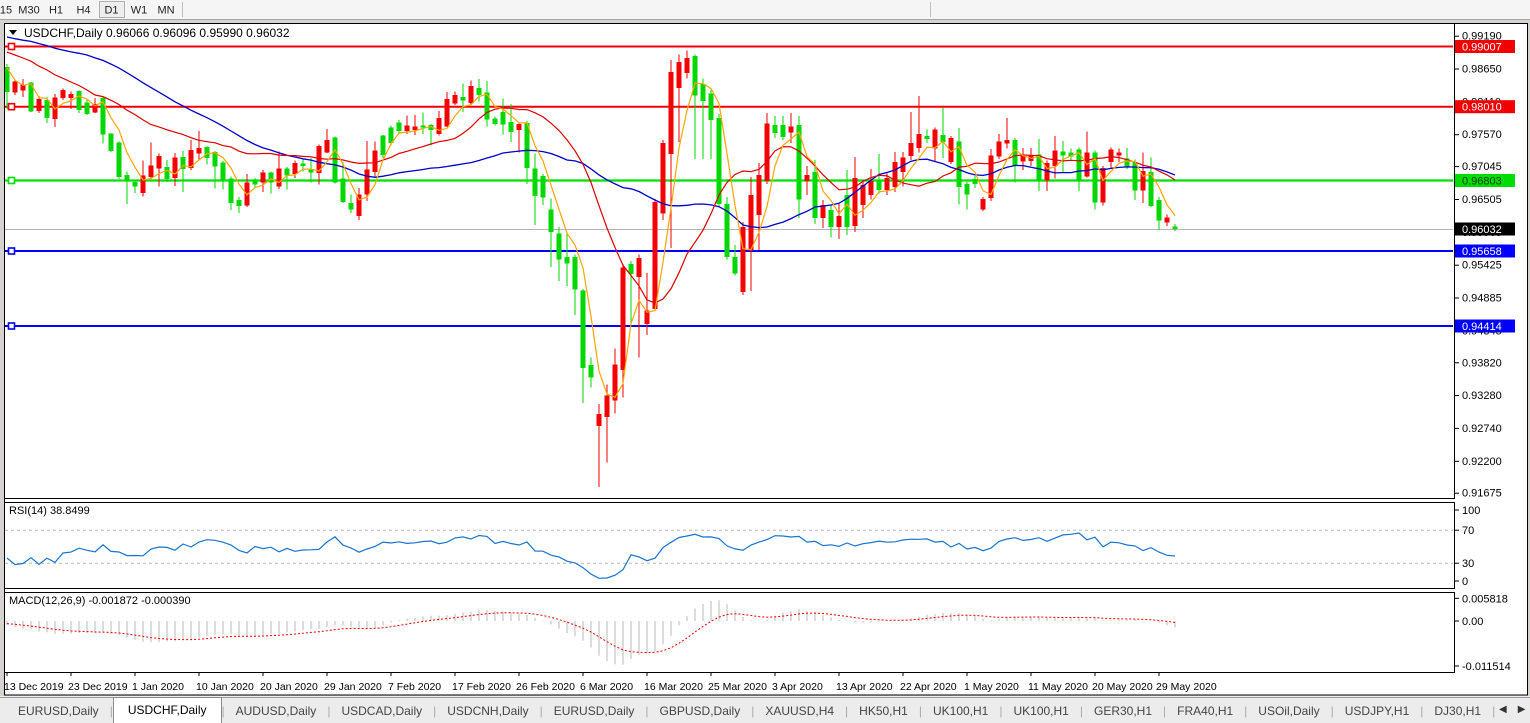 This screenshot has height=723, width=1530. Describe the element at coordinates (34, 687) in the screenshot. I see `svg-text: 13 Dec 2019` at that location.